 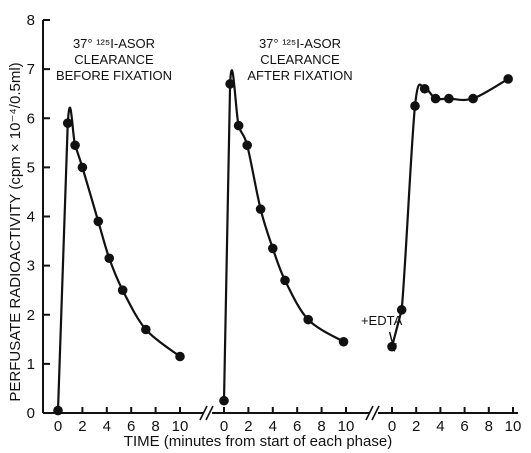 I want to click on annotation-line: AFTER FIXATION, so click(x=299, y=75).